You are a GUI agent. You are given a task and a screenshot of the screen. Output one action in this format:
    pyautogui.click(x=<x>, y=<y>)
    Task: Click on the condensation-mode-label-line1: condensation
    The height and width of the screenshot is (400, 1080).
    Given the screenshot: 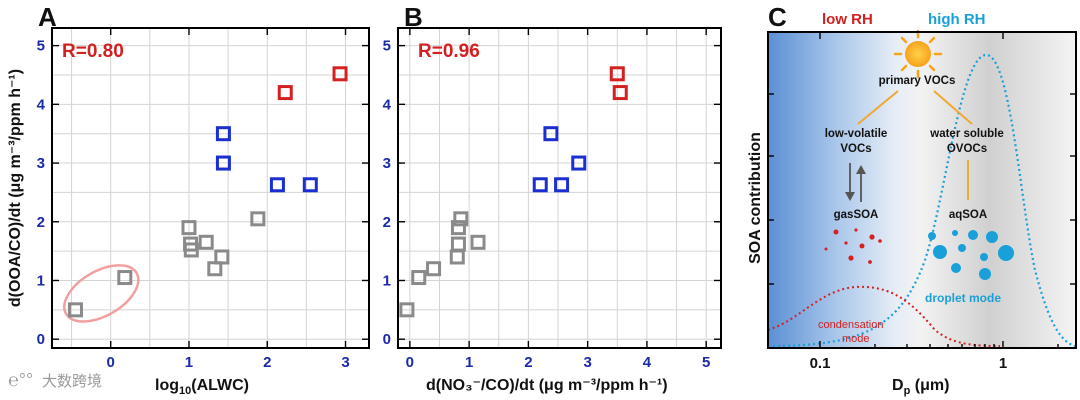 What is the action you would take?
    pyautogui.click(x=850, y=325)
    